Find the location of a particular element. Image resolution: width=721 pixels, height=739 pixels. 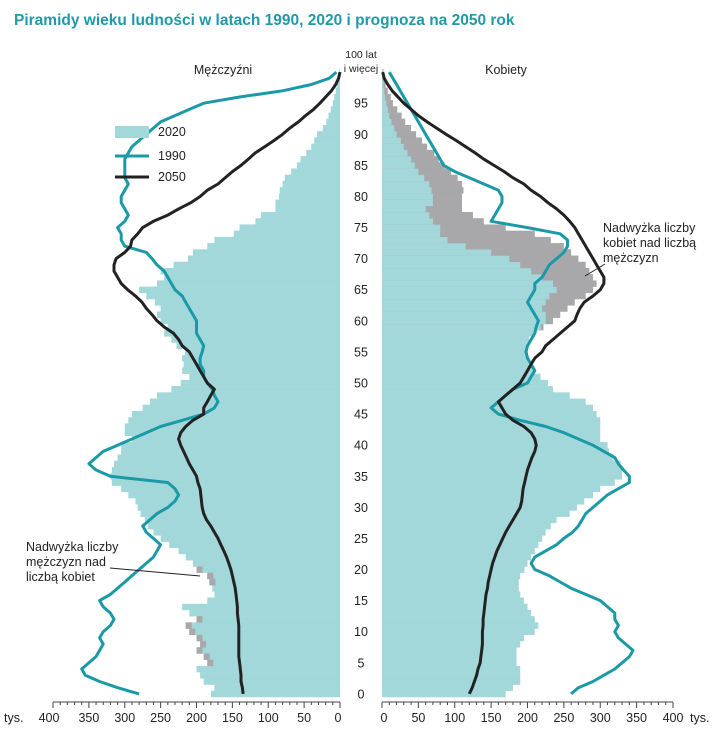

female-x-tick-0: 0 is located at coordinates (384, 718).